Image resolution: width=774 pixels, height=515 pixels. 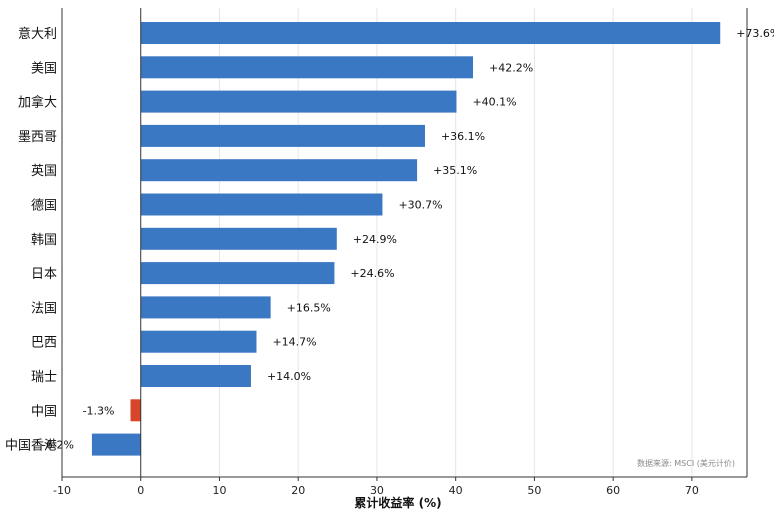 What do you see at coordinates (44, 68) in the screenshot?
I see `category-label: 美国` at bounding box center [44, 68].